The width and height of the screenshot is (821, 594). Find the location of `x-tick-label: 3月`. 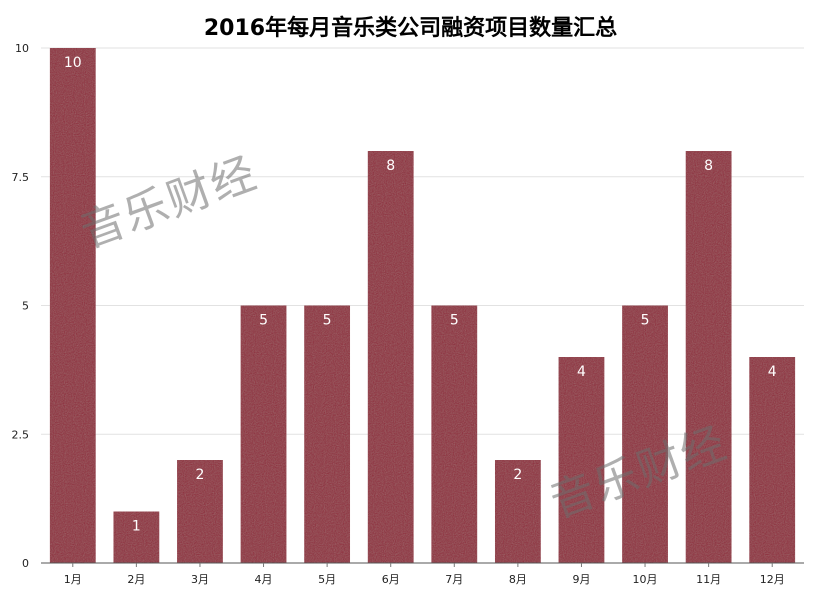

x-tick-label: 3月 is located at coordinates (200, 579).